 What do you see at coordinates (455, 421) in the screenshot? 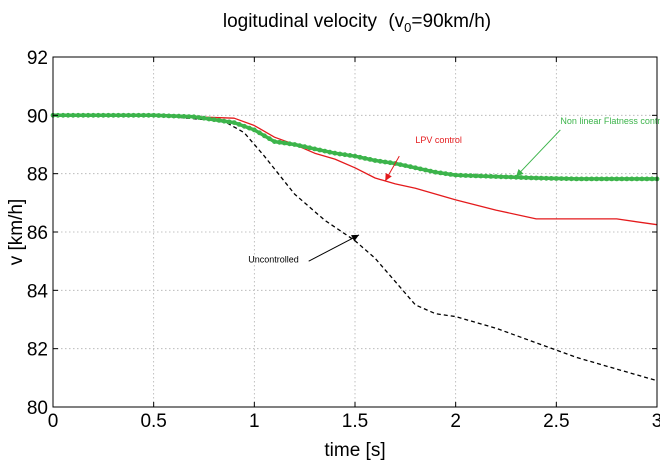
I see `x-tick-label: 2` at bounding box center [455, 421].